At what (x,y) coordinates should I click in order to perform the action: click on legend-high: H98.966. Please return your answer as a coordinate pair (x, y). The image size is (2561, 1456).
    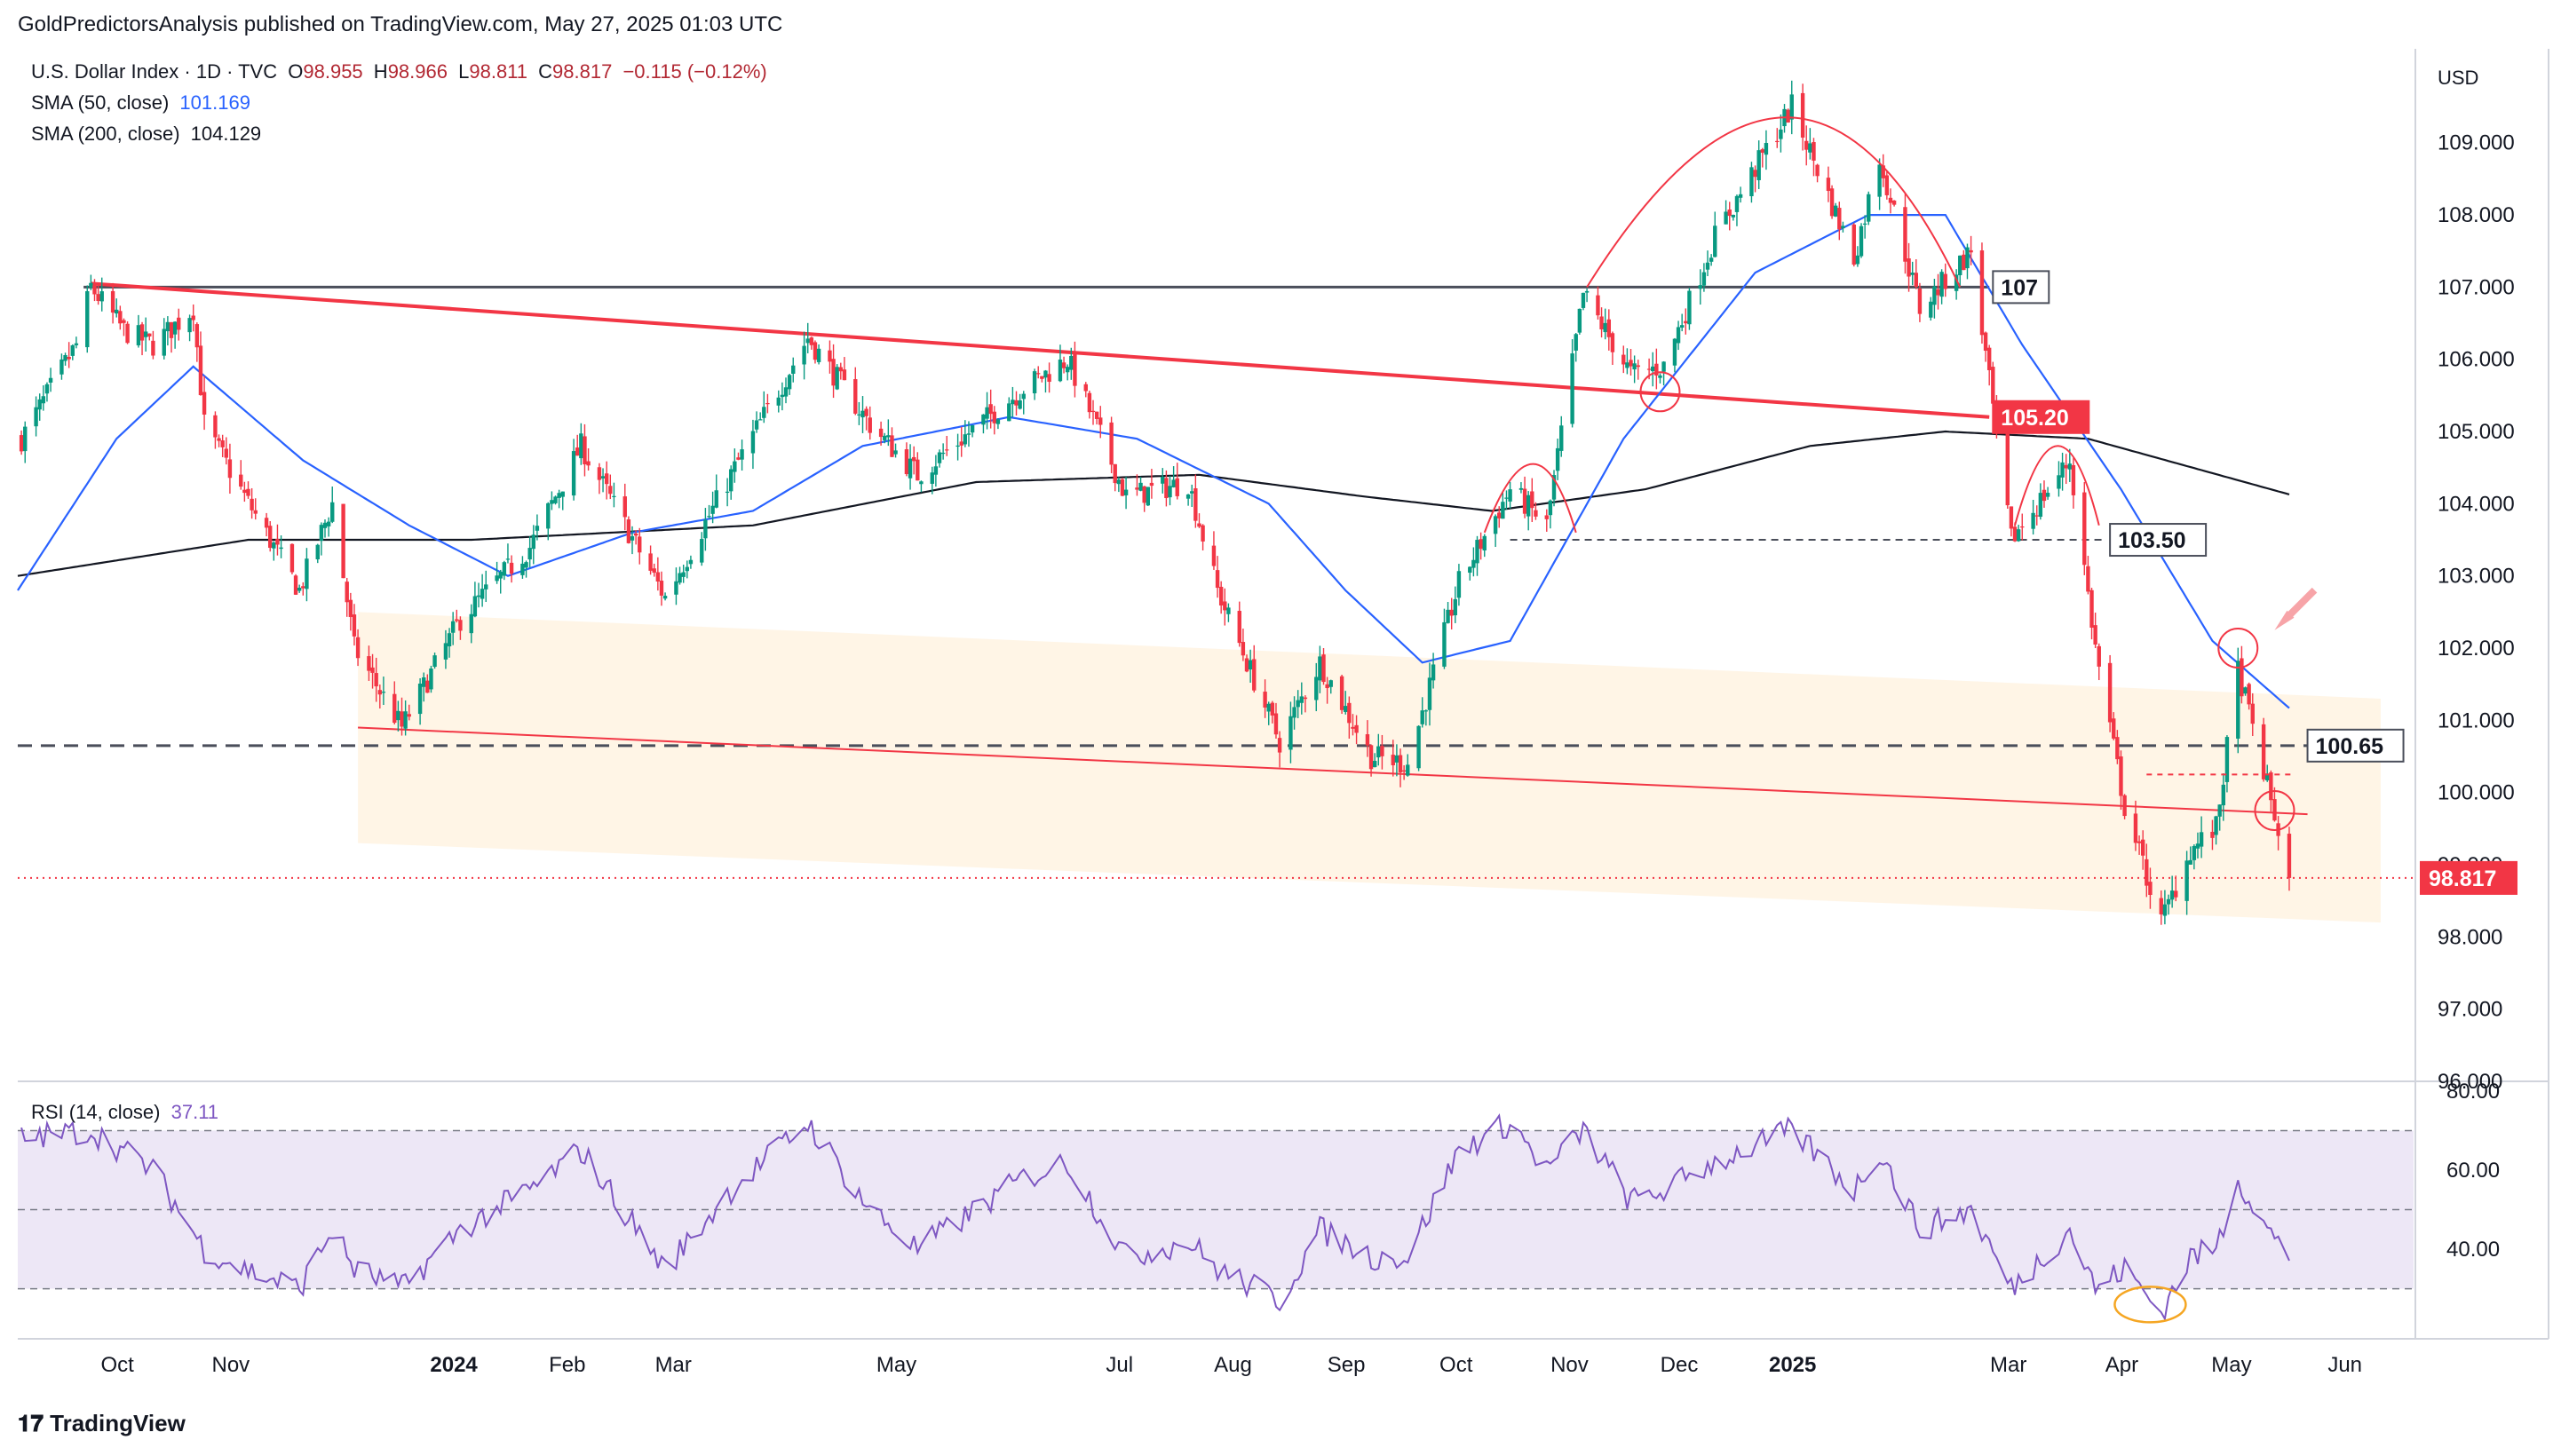
    Looking at the image, I should click on (411, 71).